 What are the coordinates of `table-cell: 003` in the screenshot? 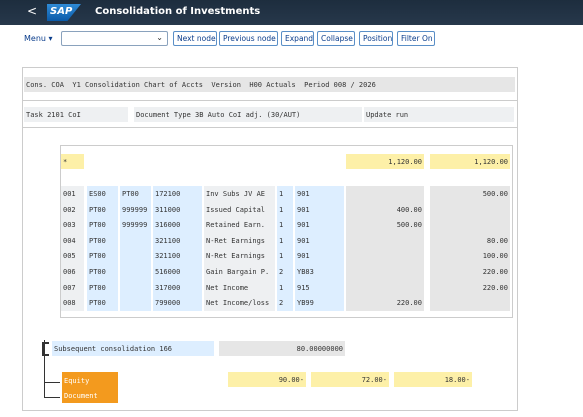 It's located at (72, 225).